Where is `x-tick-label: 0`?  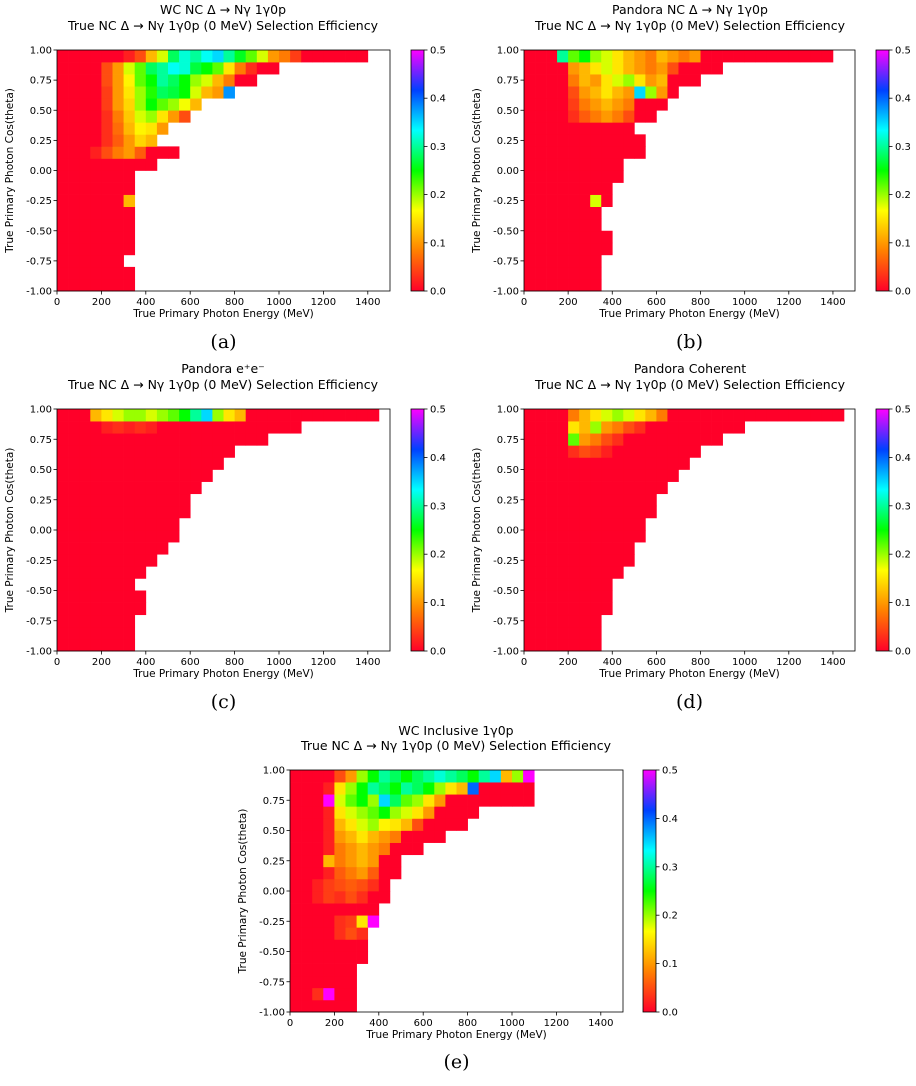
x-tick-label: 0 is located at coordinates (57, 662).